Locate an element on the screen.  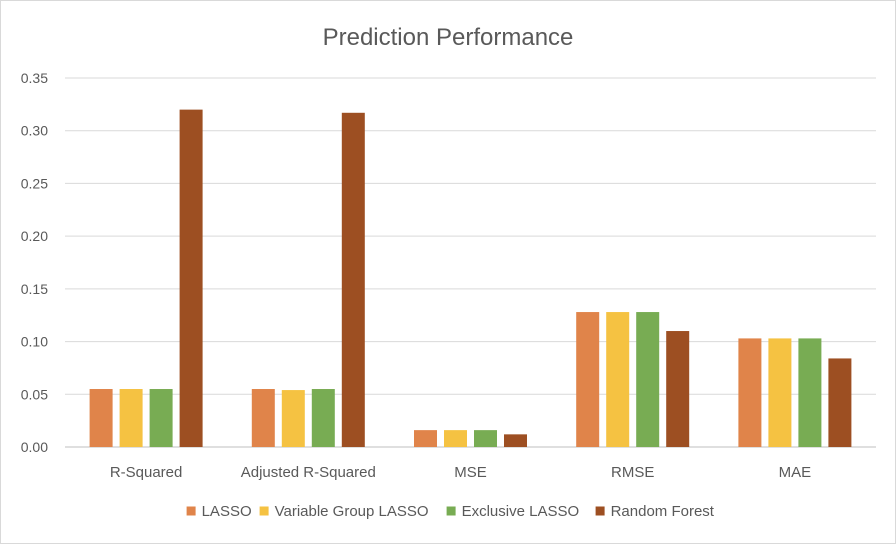
y-axis-ticks: 0.00 0.05 0.10 0.15 0.20 0.25 0.30 0.35 is located at coordinates (34, 262).